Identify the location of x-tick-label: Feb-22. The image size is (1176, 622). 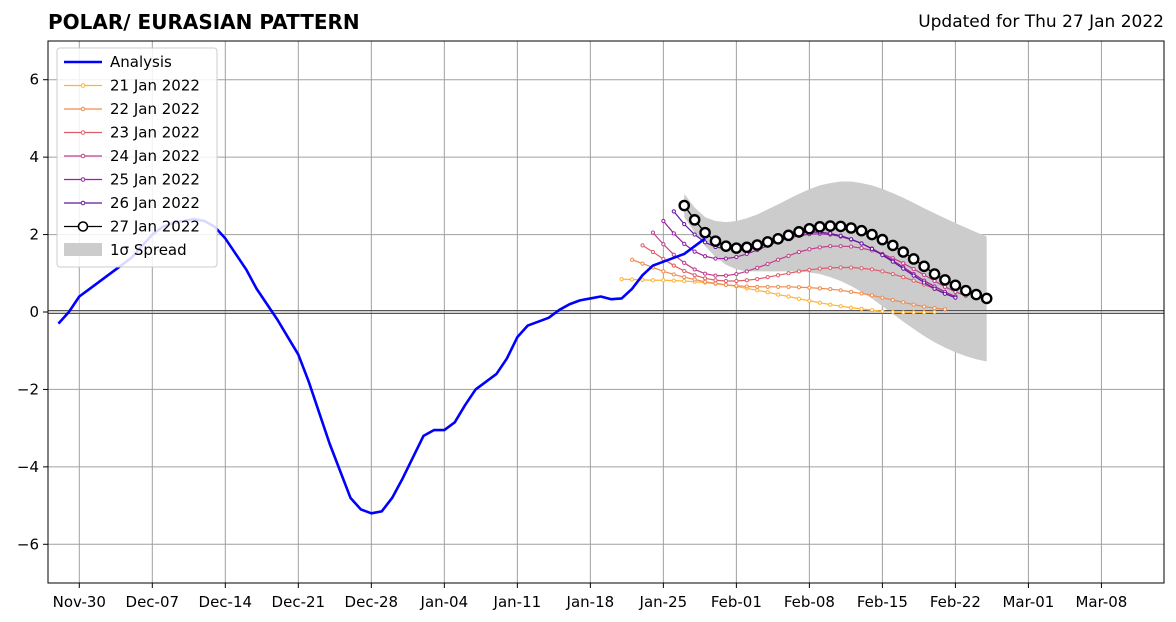
(955, 602).